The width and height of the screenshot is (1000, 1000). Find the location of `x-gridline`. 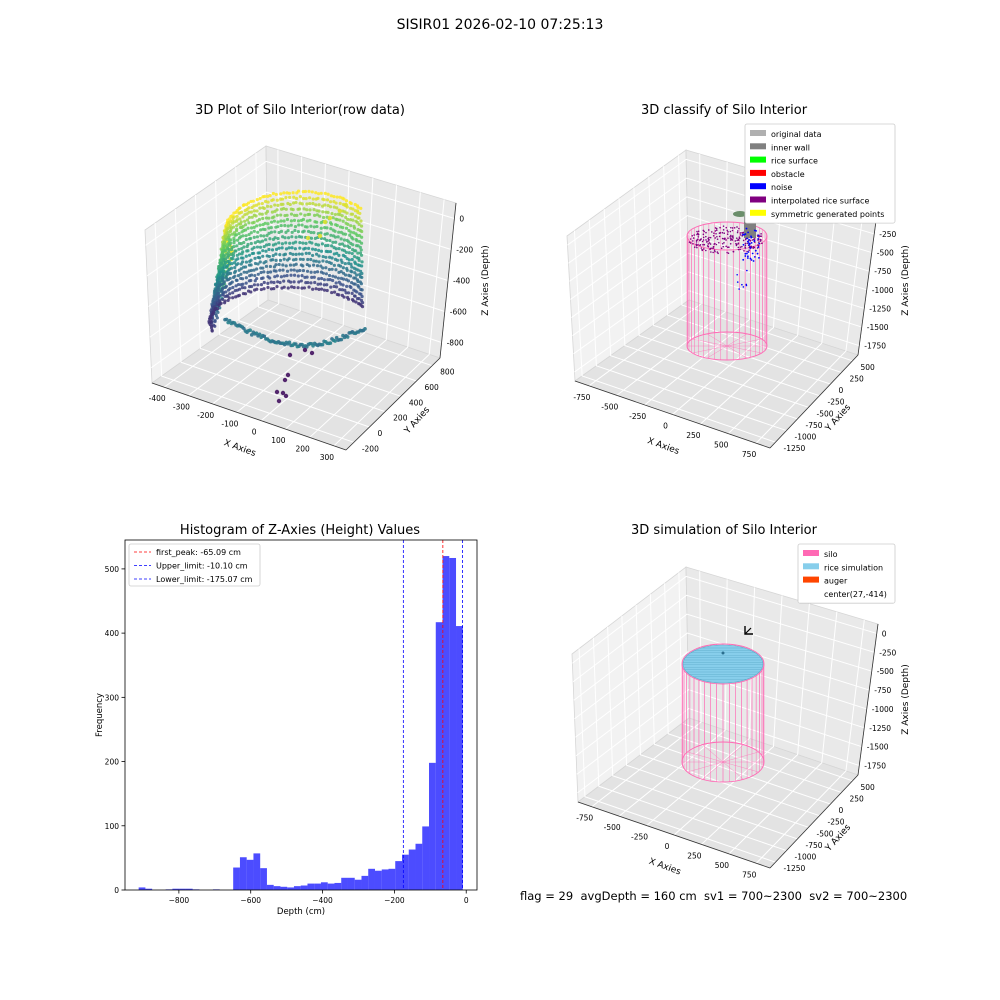

x-gridline is located at coordinates (645, 270).